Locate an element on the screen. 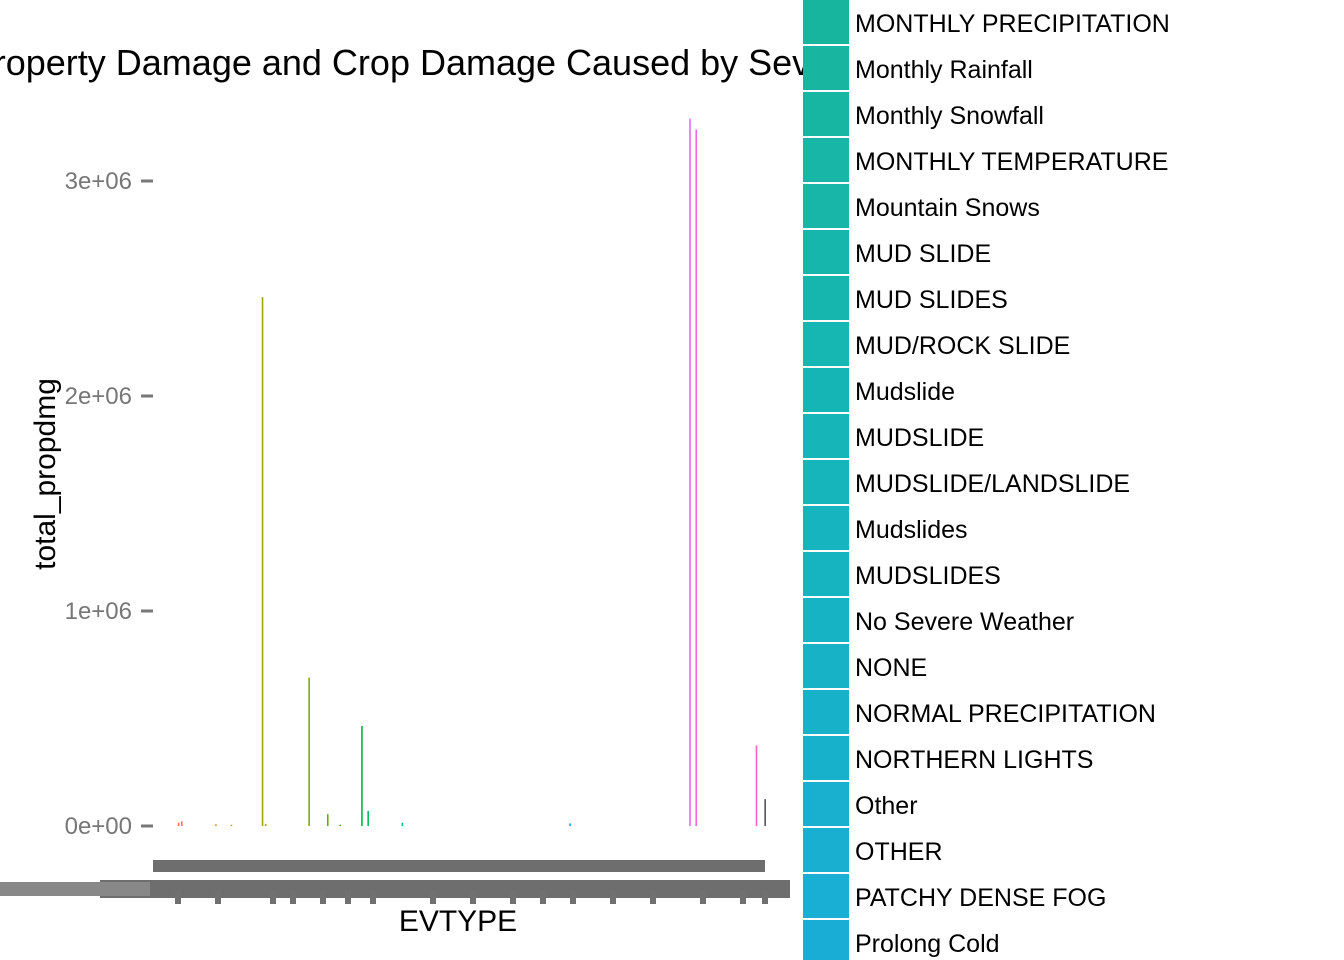  legend-item: NORTHERN LIGHTS is located at coordinates (1073, 759).